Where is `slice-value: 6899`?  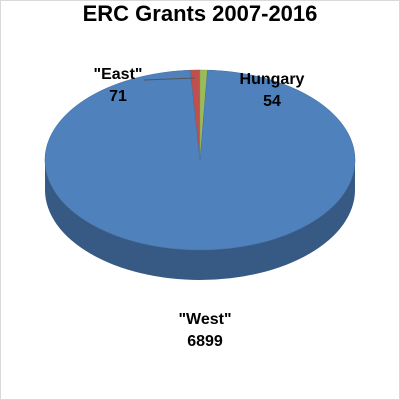 slice-value: 6899 is located at coordinates (205, 341).